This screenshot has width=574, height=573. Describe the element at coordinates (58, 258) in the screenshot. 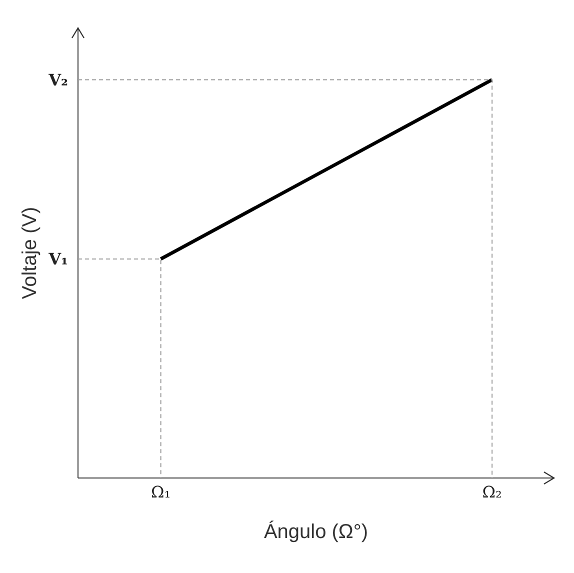

I see `text: V₁` at that location.